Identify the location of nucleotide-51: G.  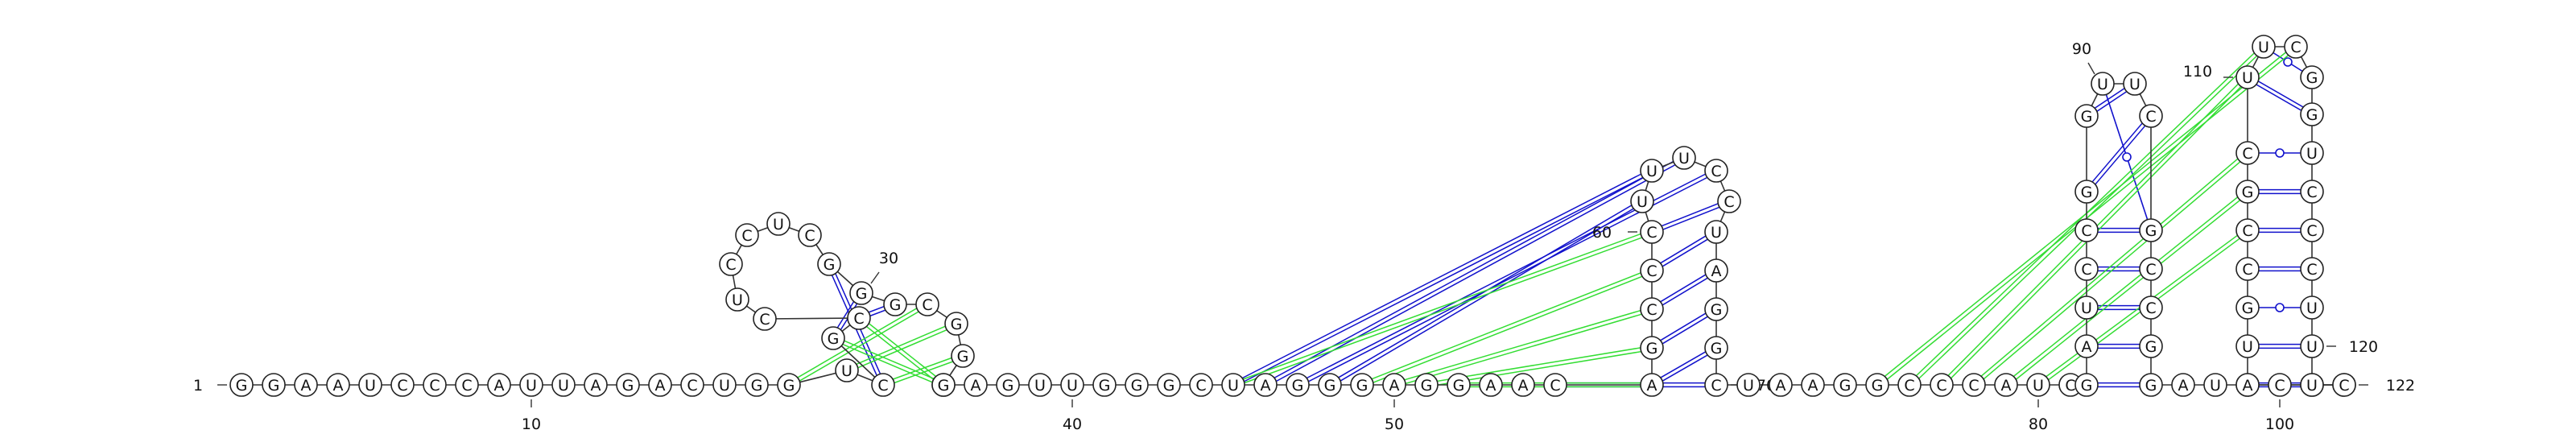
(1426, 385).